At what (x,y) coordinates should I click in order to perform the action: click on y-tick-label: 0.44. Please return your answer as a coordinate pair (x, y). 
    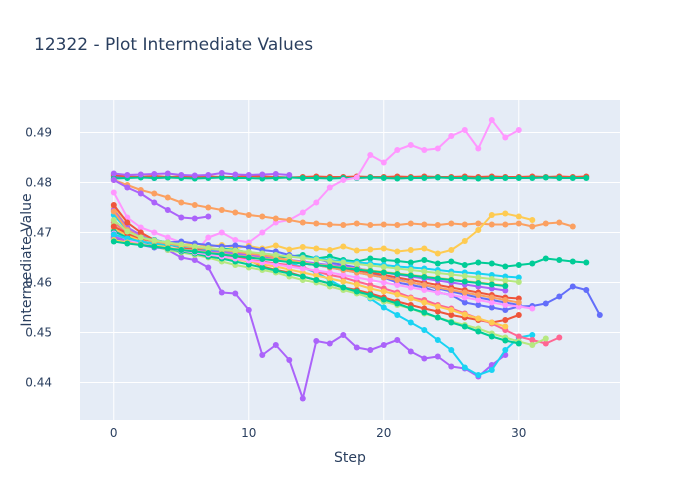
    Looking at the image, I should click on (38, 383).